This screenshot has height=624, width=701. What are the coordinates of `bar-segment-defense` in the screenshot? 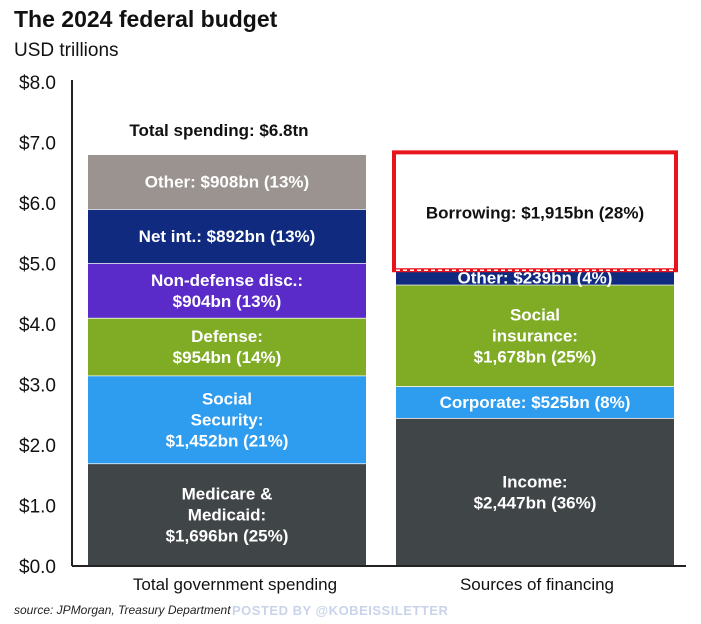 It's located at (227, 346).